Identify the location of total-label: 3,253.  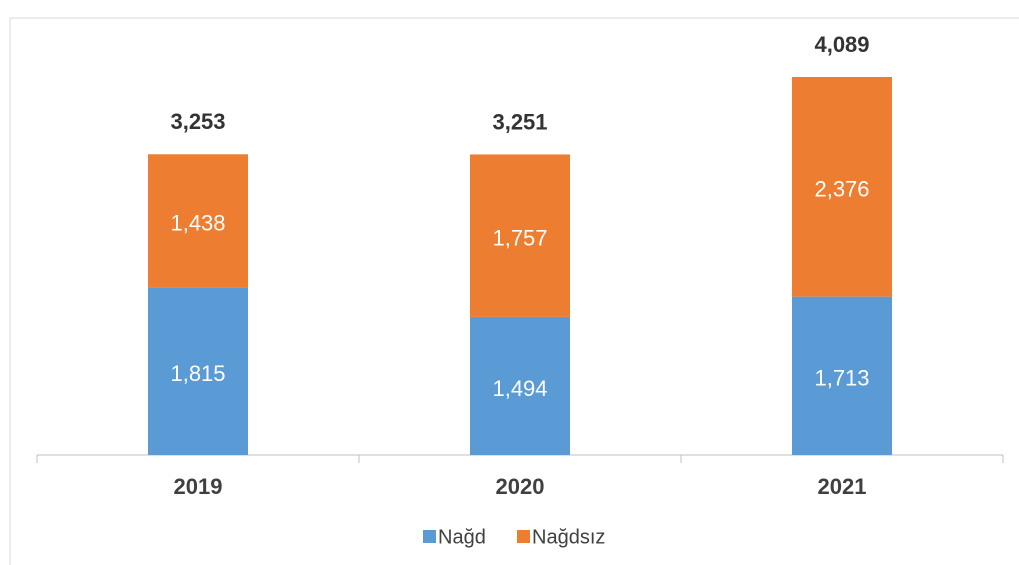
(197, 121).